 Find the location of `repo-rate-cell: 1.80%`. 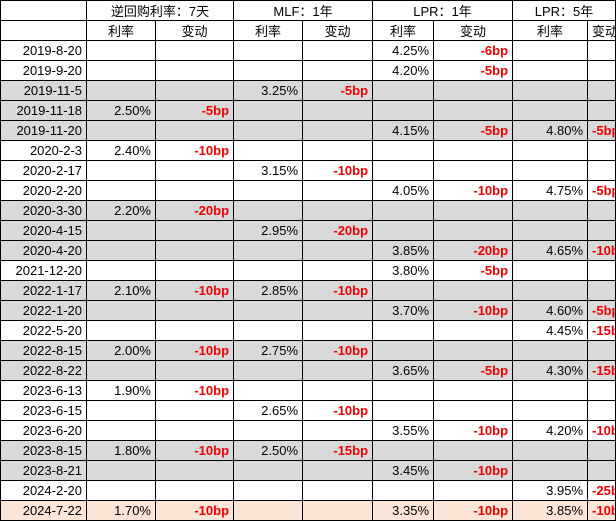

repo-rate-cell: 1.80% is located at coordinates (121, 450).